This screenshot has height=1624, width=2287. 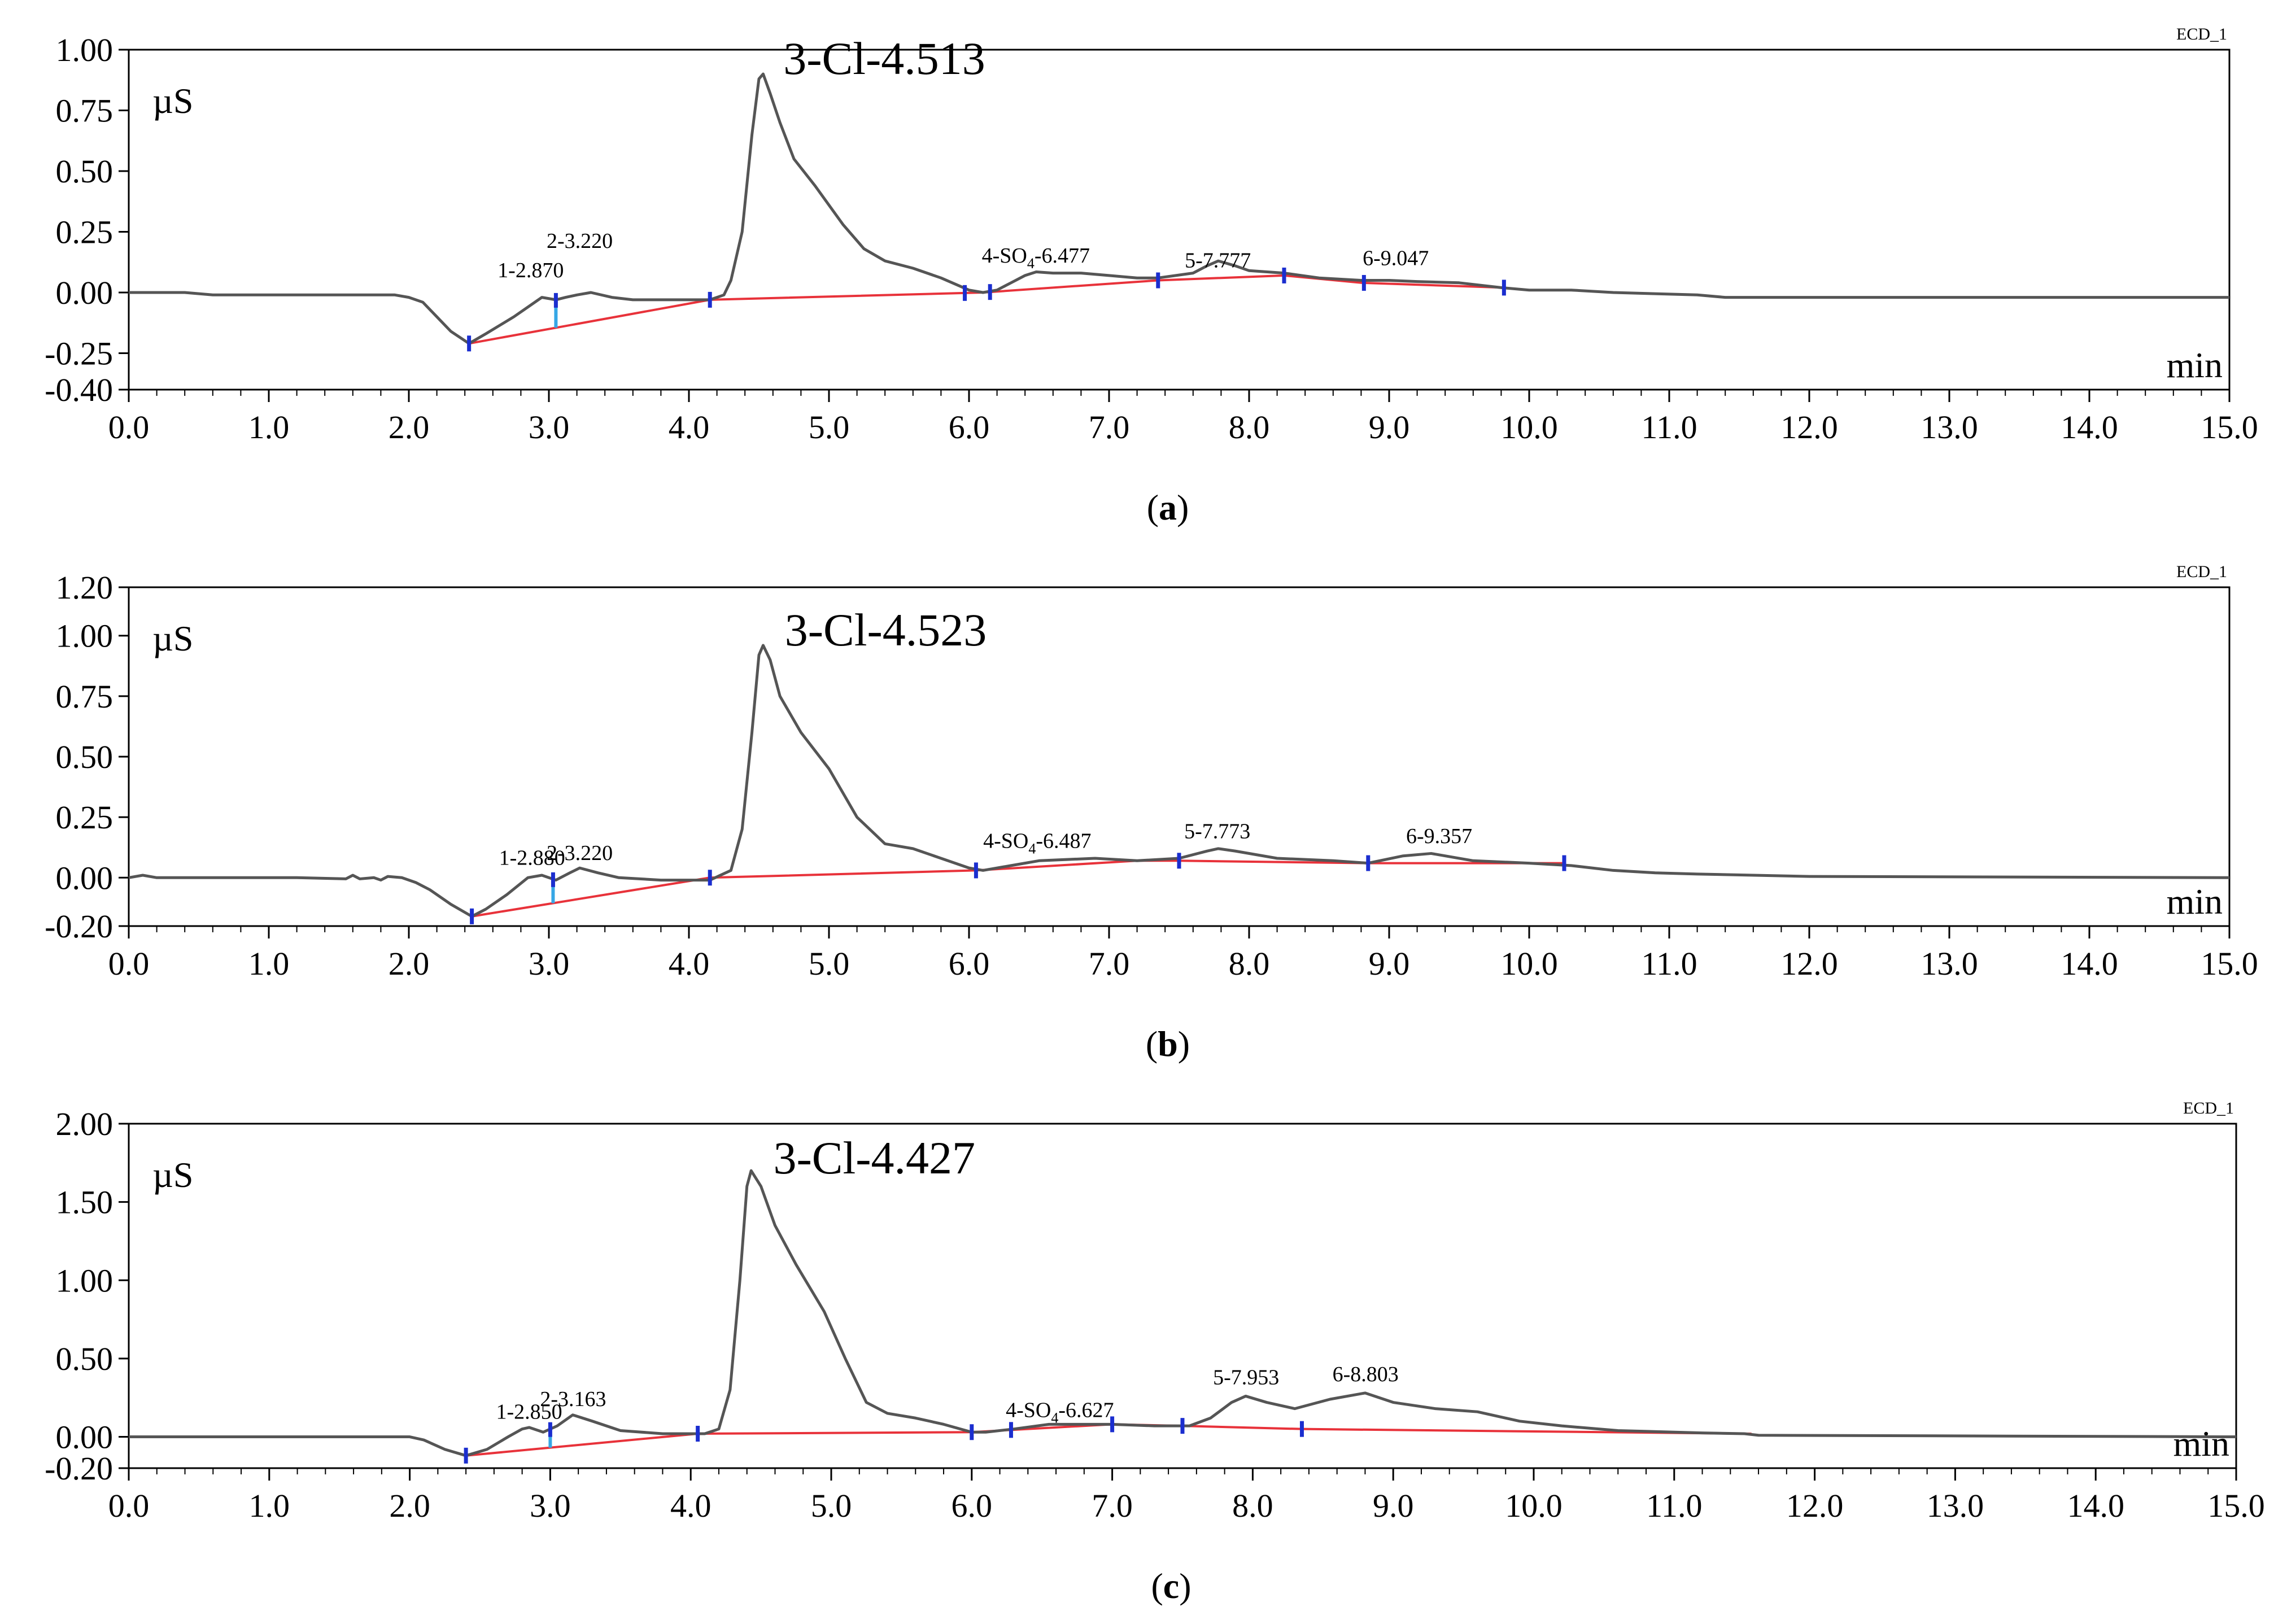 What do you see at coordinates (1218, 261) in the screenshot?
I see `peak-label: 5-7.777` at bounding box center [1218, 261].